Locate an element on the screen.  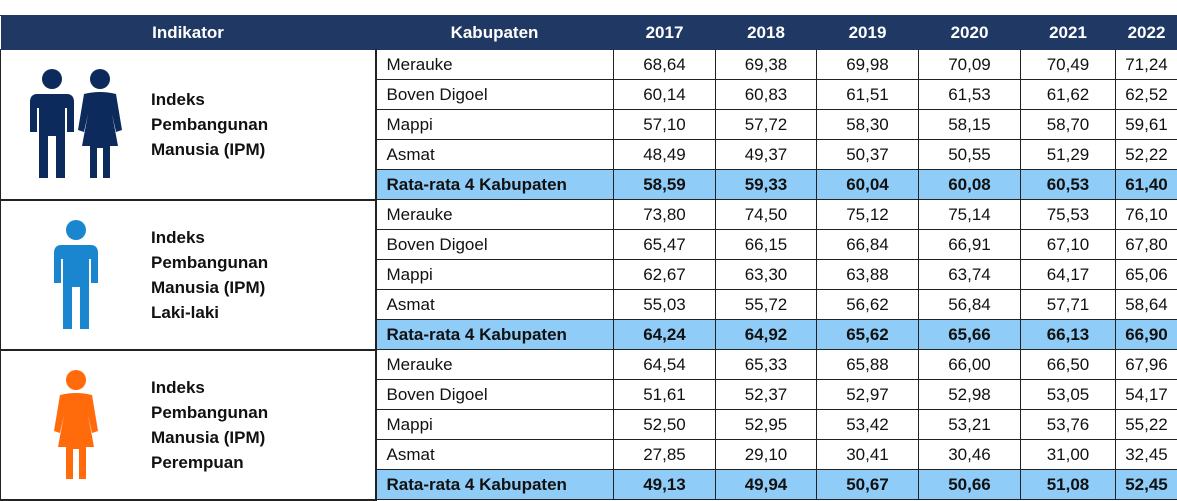
value-cell: 75,14 is located at coordinates (970, 215).